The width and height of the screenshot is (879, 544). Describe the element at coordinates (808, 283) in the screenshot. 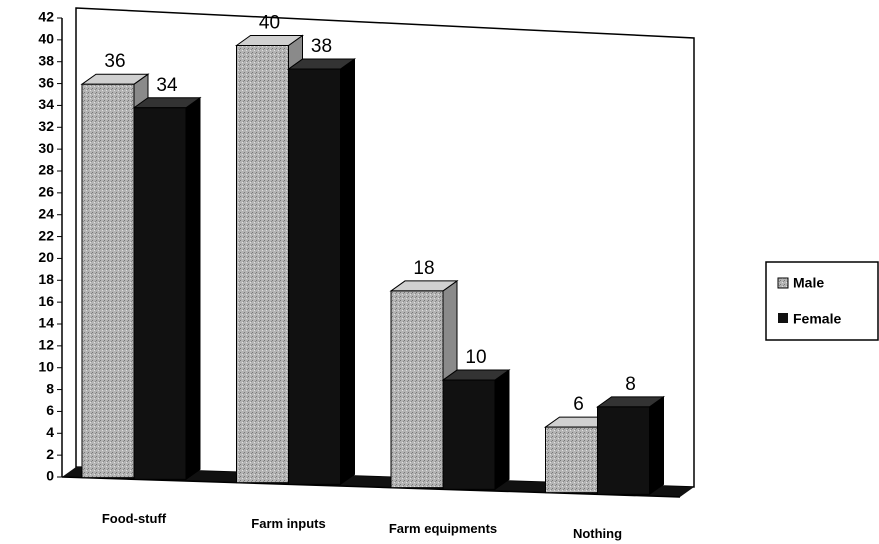

I see `legend-label: Male` at that location.